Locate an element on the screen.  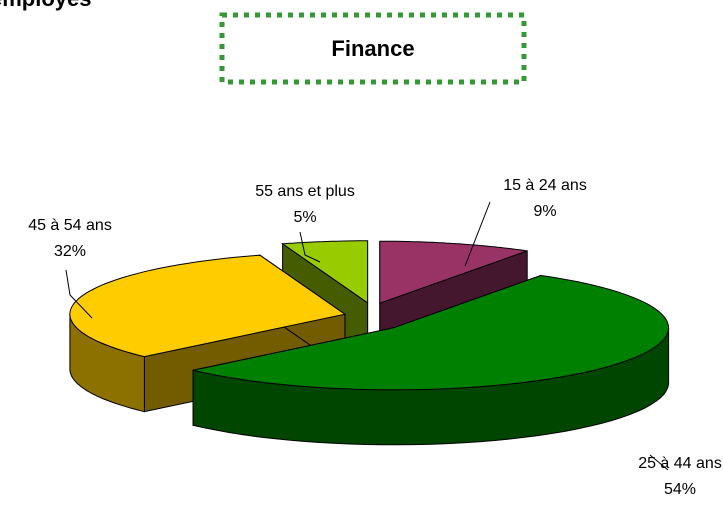
slice-value-label: 9% is located at coordinates (544, 211).